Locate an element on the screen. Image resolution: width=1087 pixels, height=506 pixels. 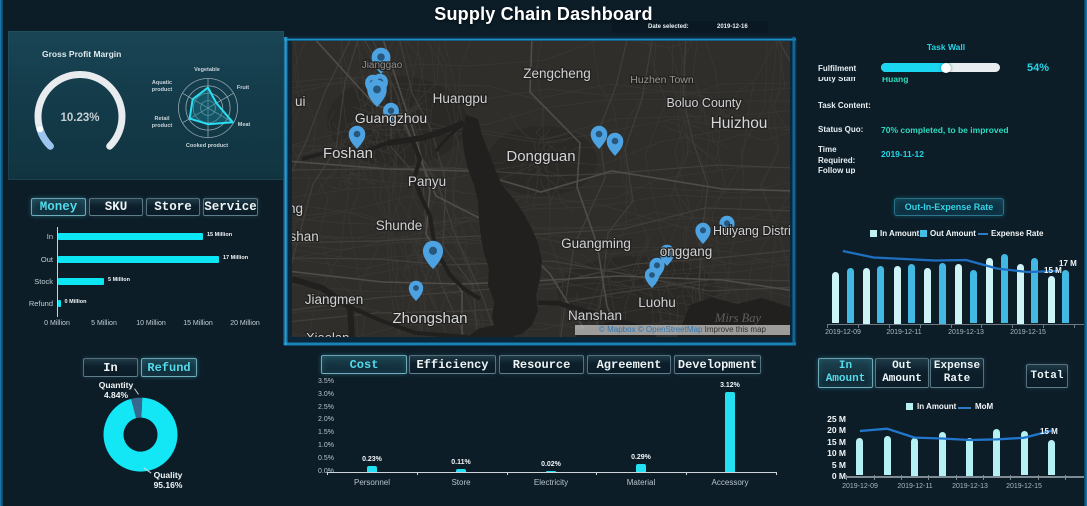
svg-text: Panyu is located at coordinates (427, 181).